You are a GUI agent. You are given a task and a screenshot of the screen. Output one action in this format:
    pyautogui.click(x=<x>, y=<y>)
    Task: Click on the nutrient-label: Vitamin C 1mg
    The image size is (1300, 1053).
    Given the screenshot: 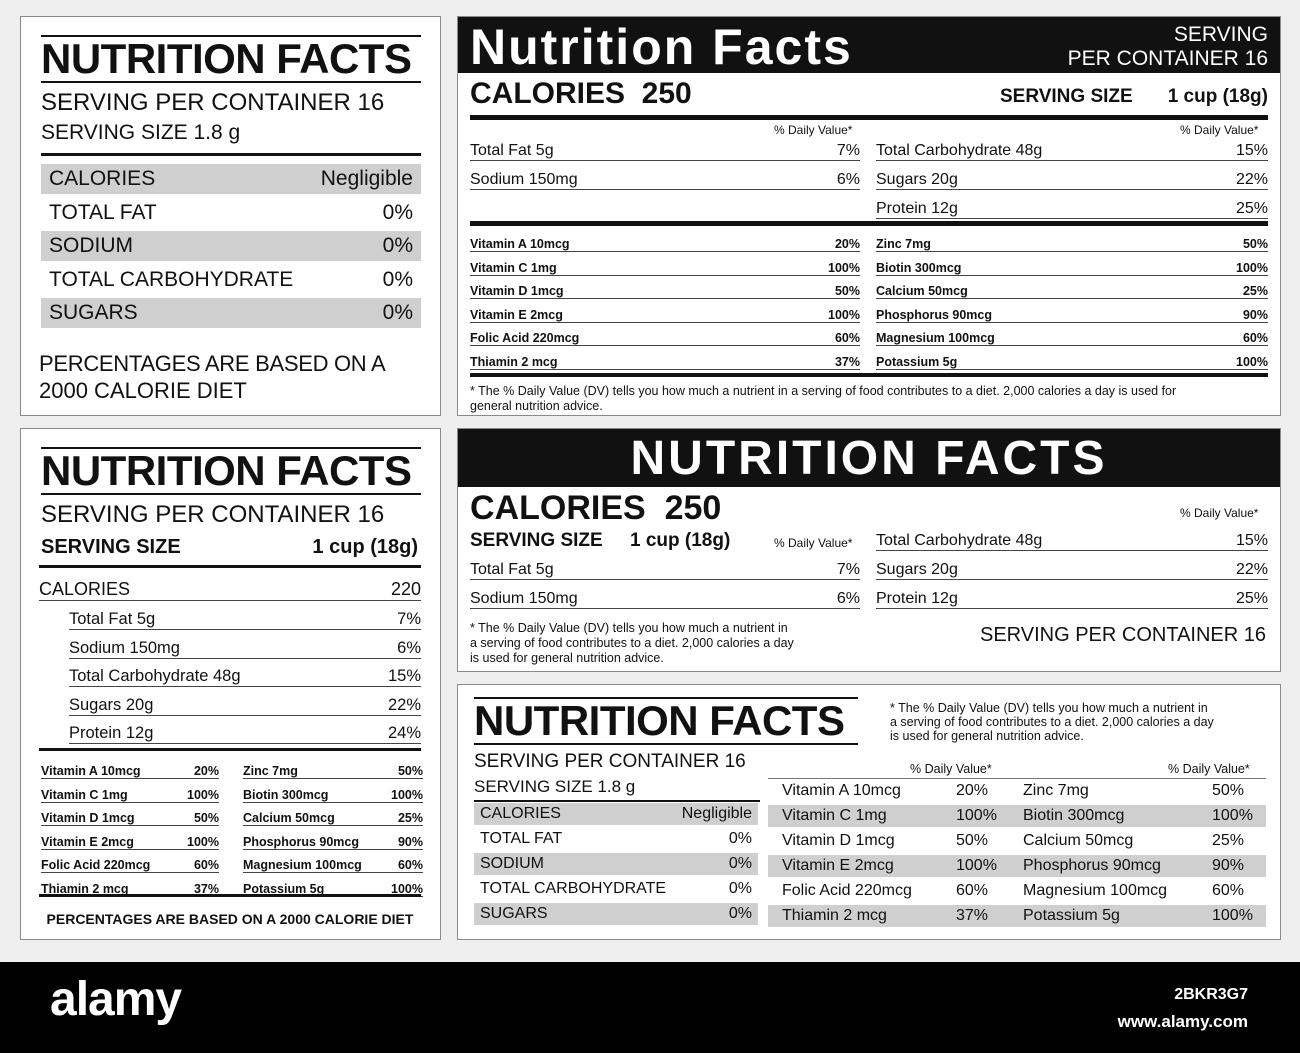 What is the action you would take?
    pyautogui.click(x=84, y=794)
    